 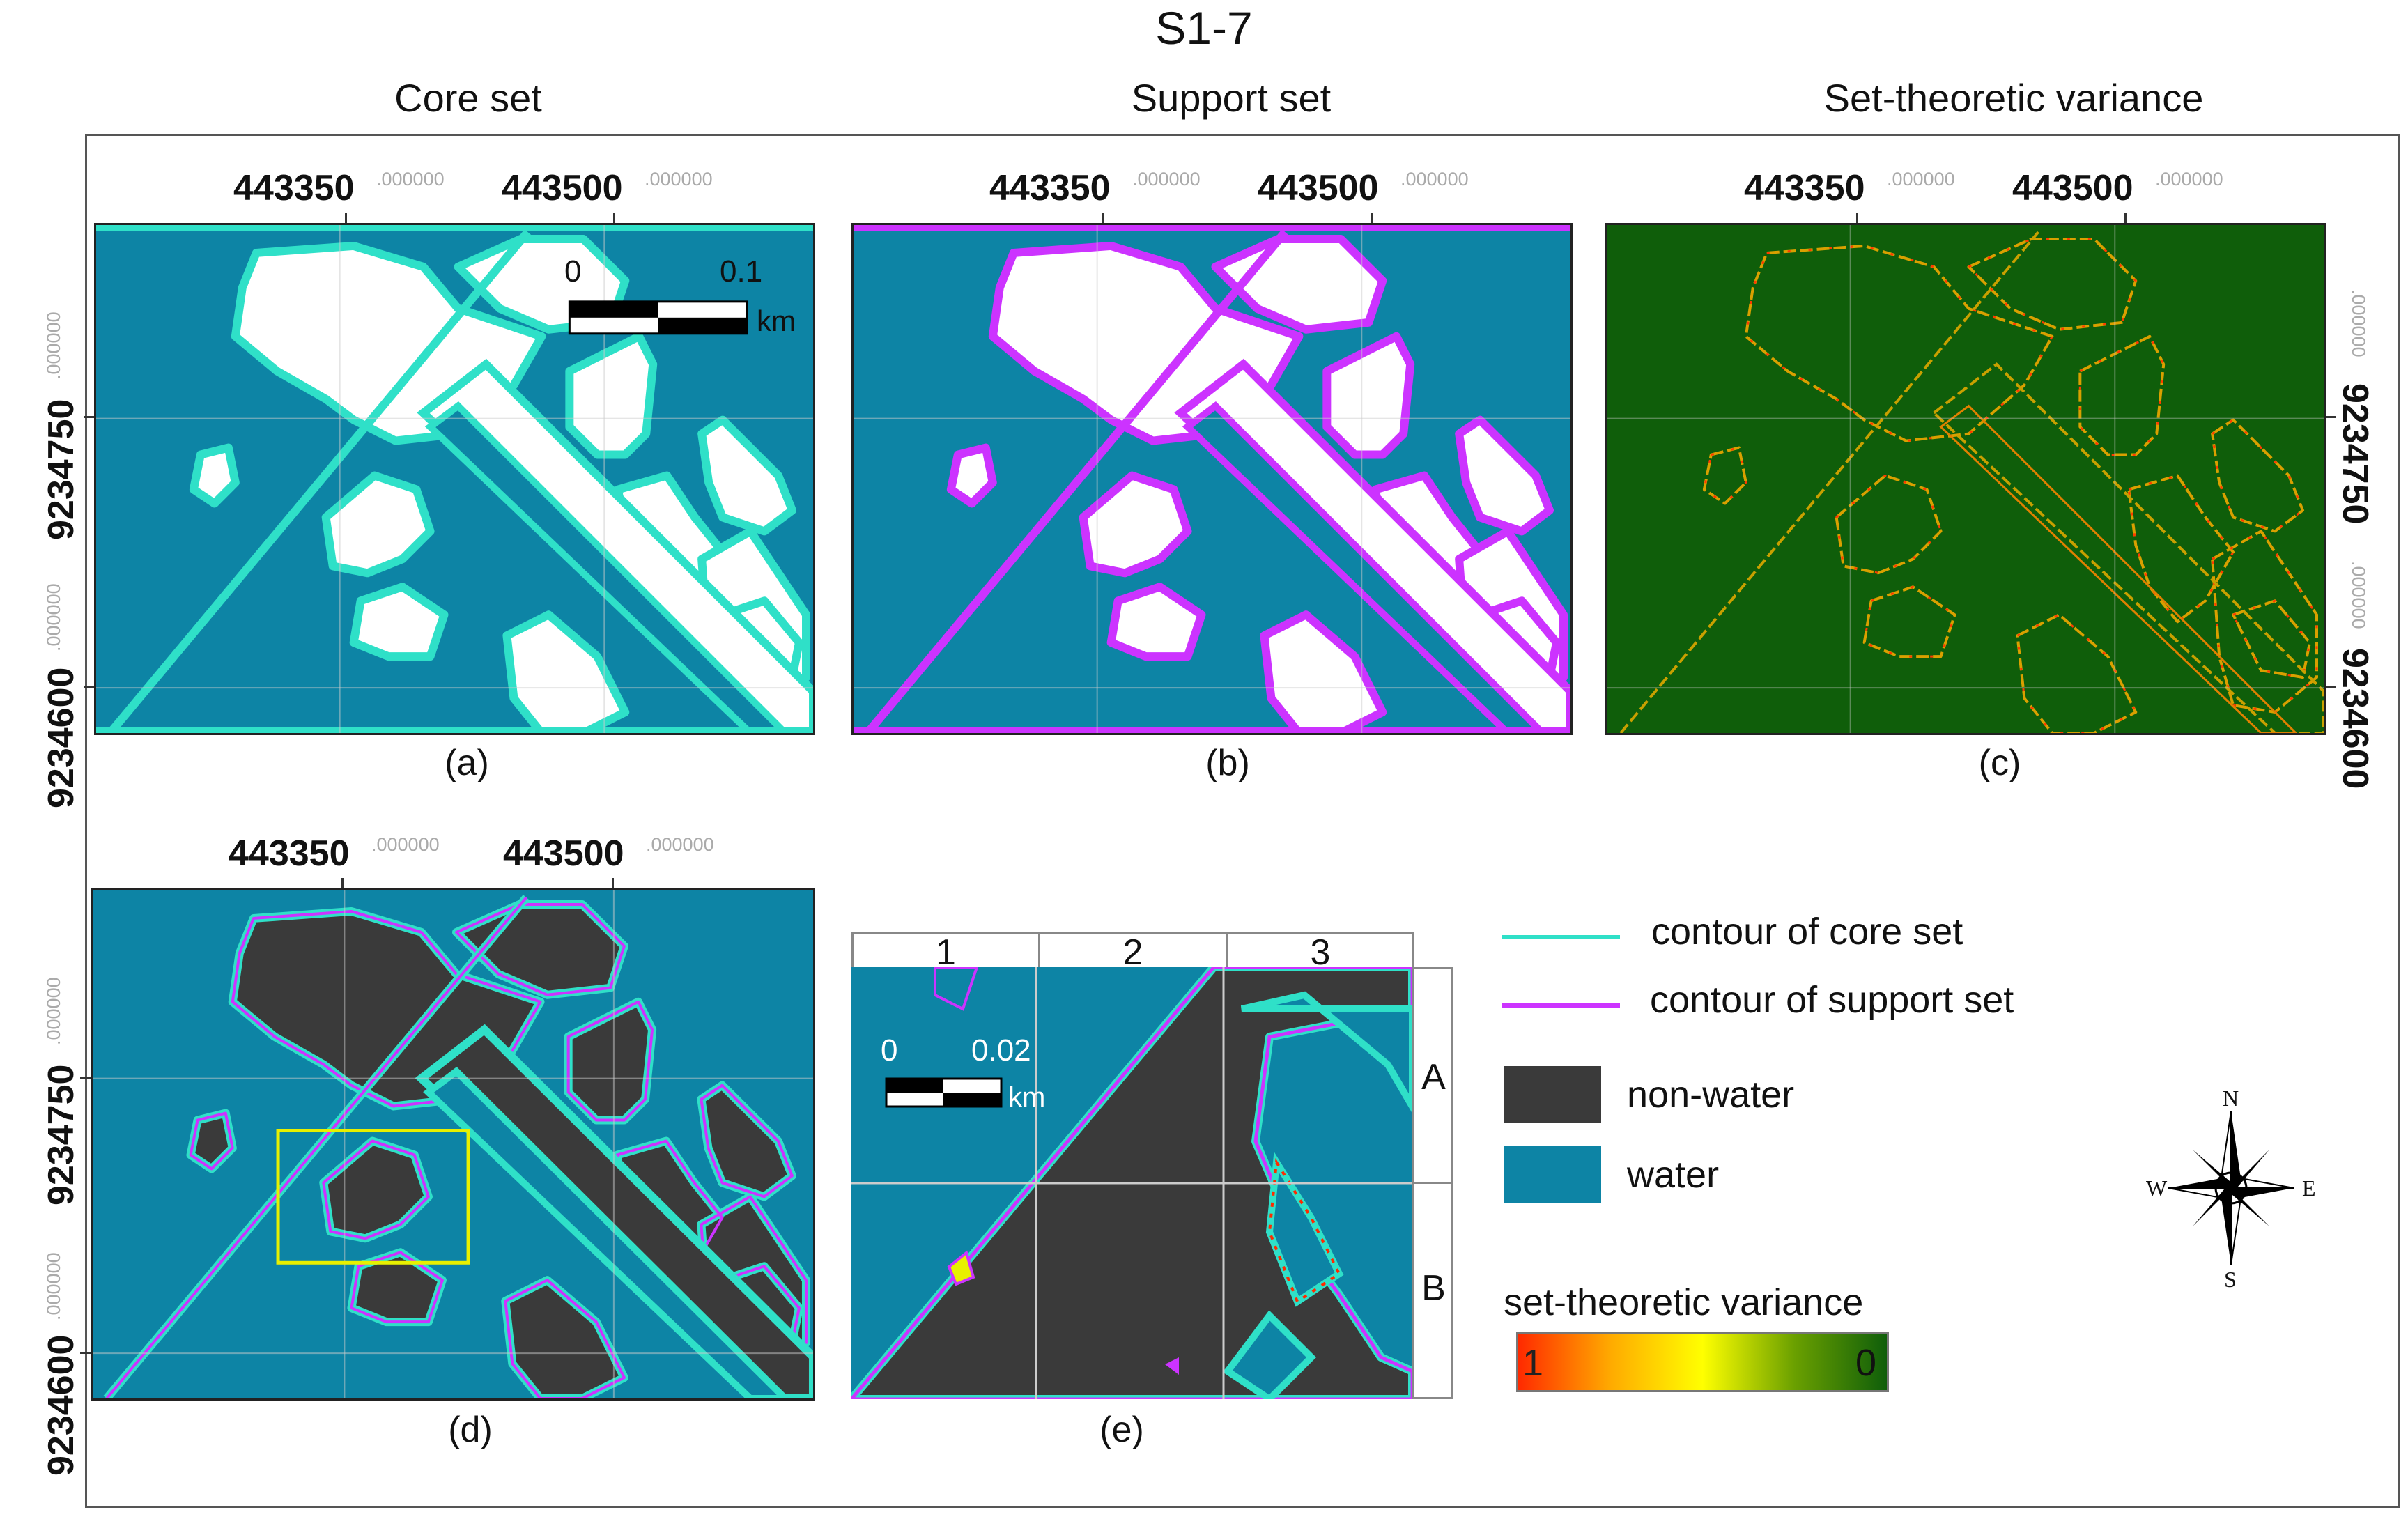 I want to click on compass-s: S, so click(x=2231, y=1280).